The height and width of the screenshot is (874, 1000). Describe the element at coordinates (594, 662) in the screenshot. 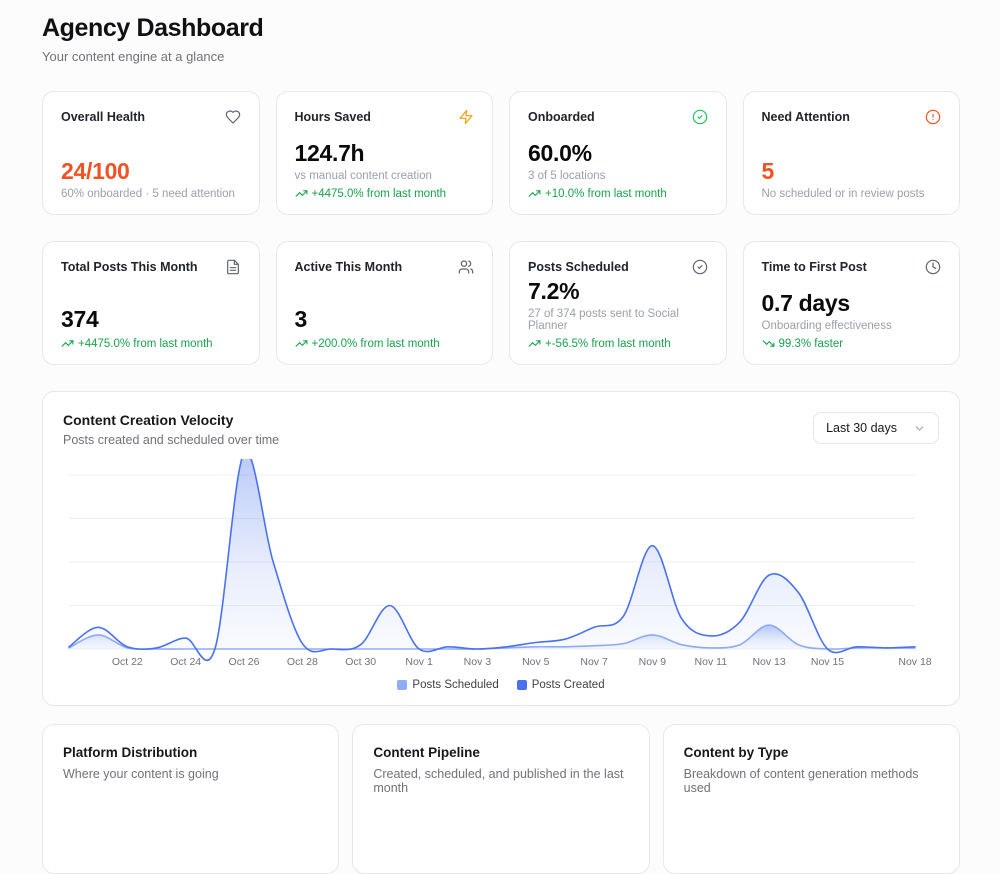

I see `svg-text: Nov 7` at that location.